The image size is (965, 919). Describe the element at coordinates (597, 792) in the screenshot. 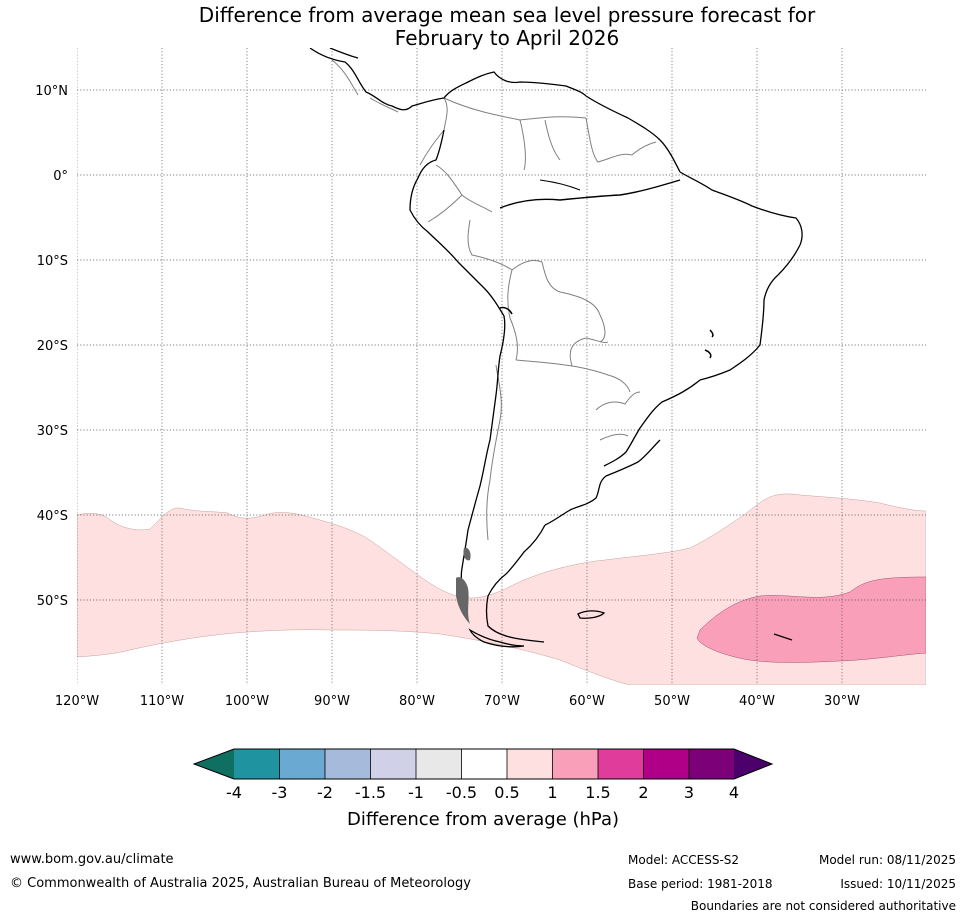

I see `colorbar-tick: 1.5` at that location.